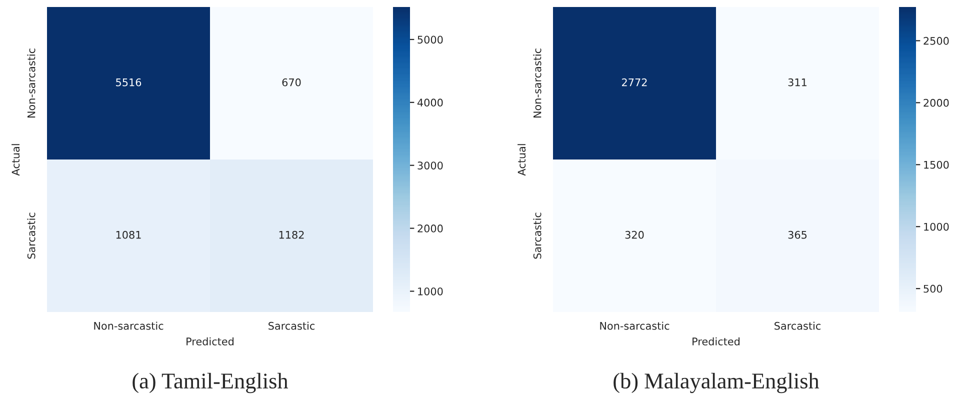  I want to click on data-label: 365, so click(797, 234).